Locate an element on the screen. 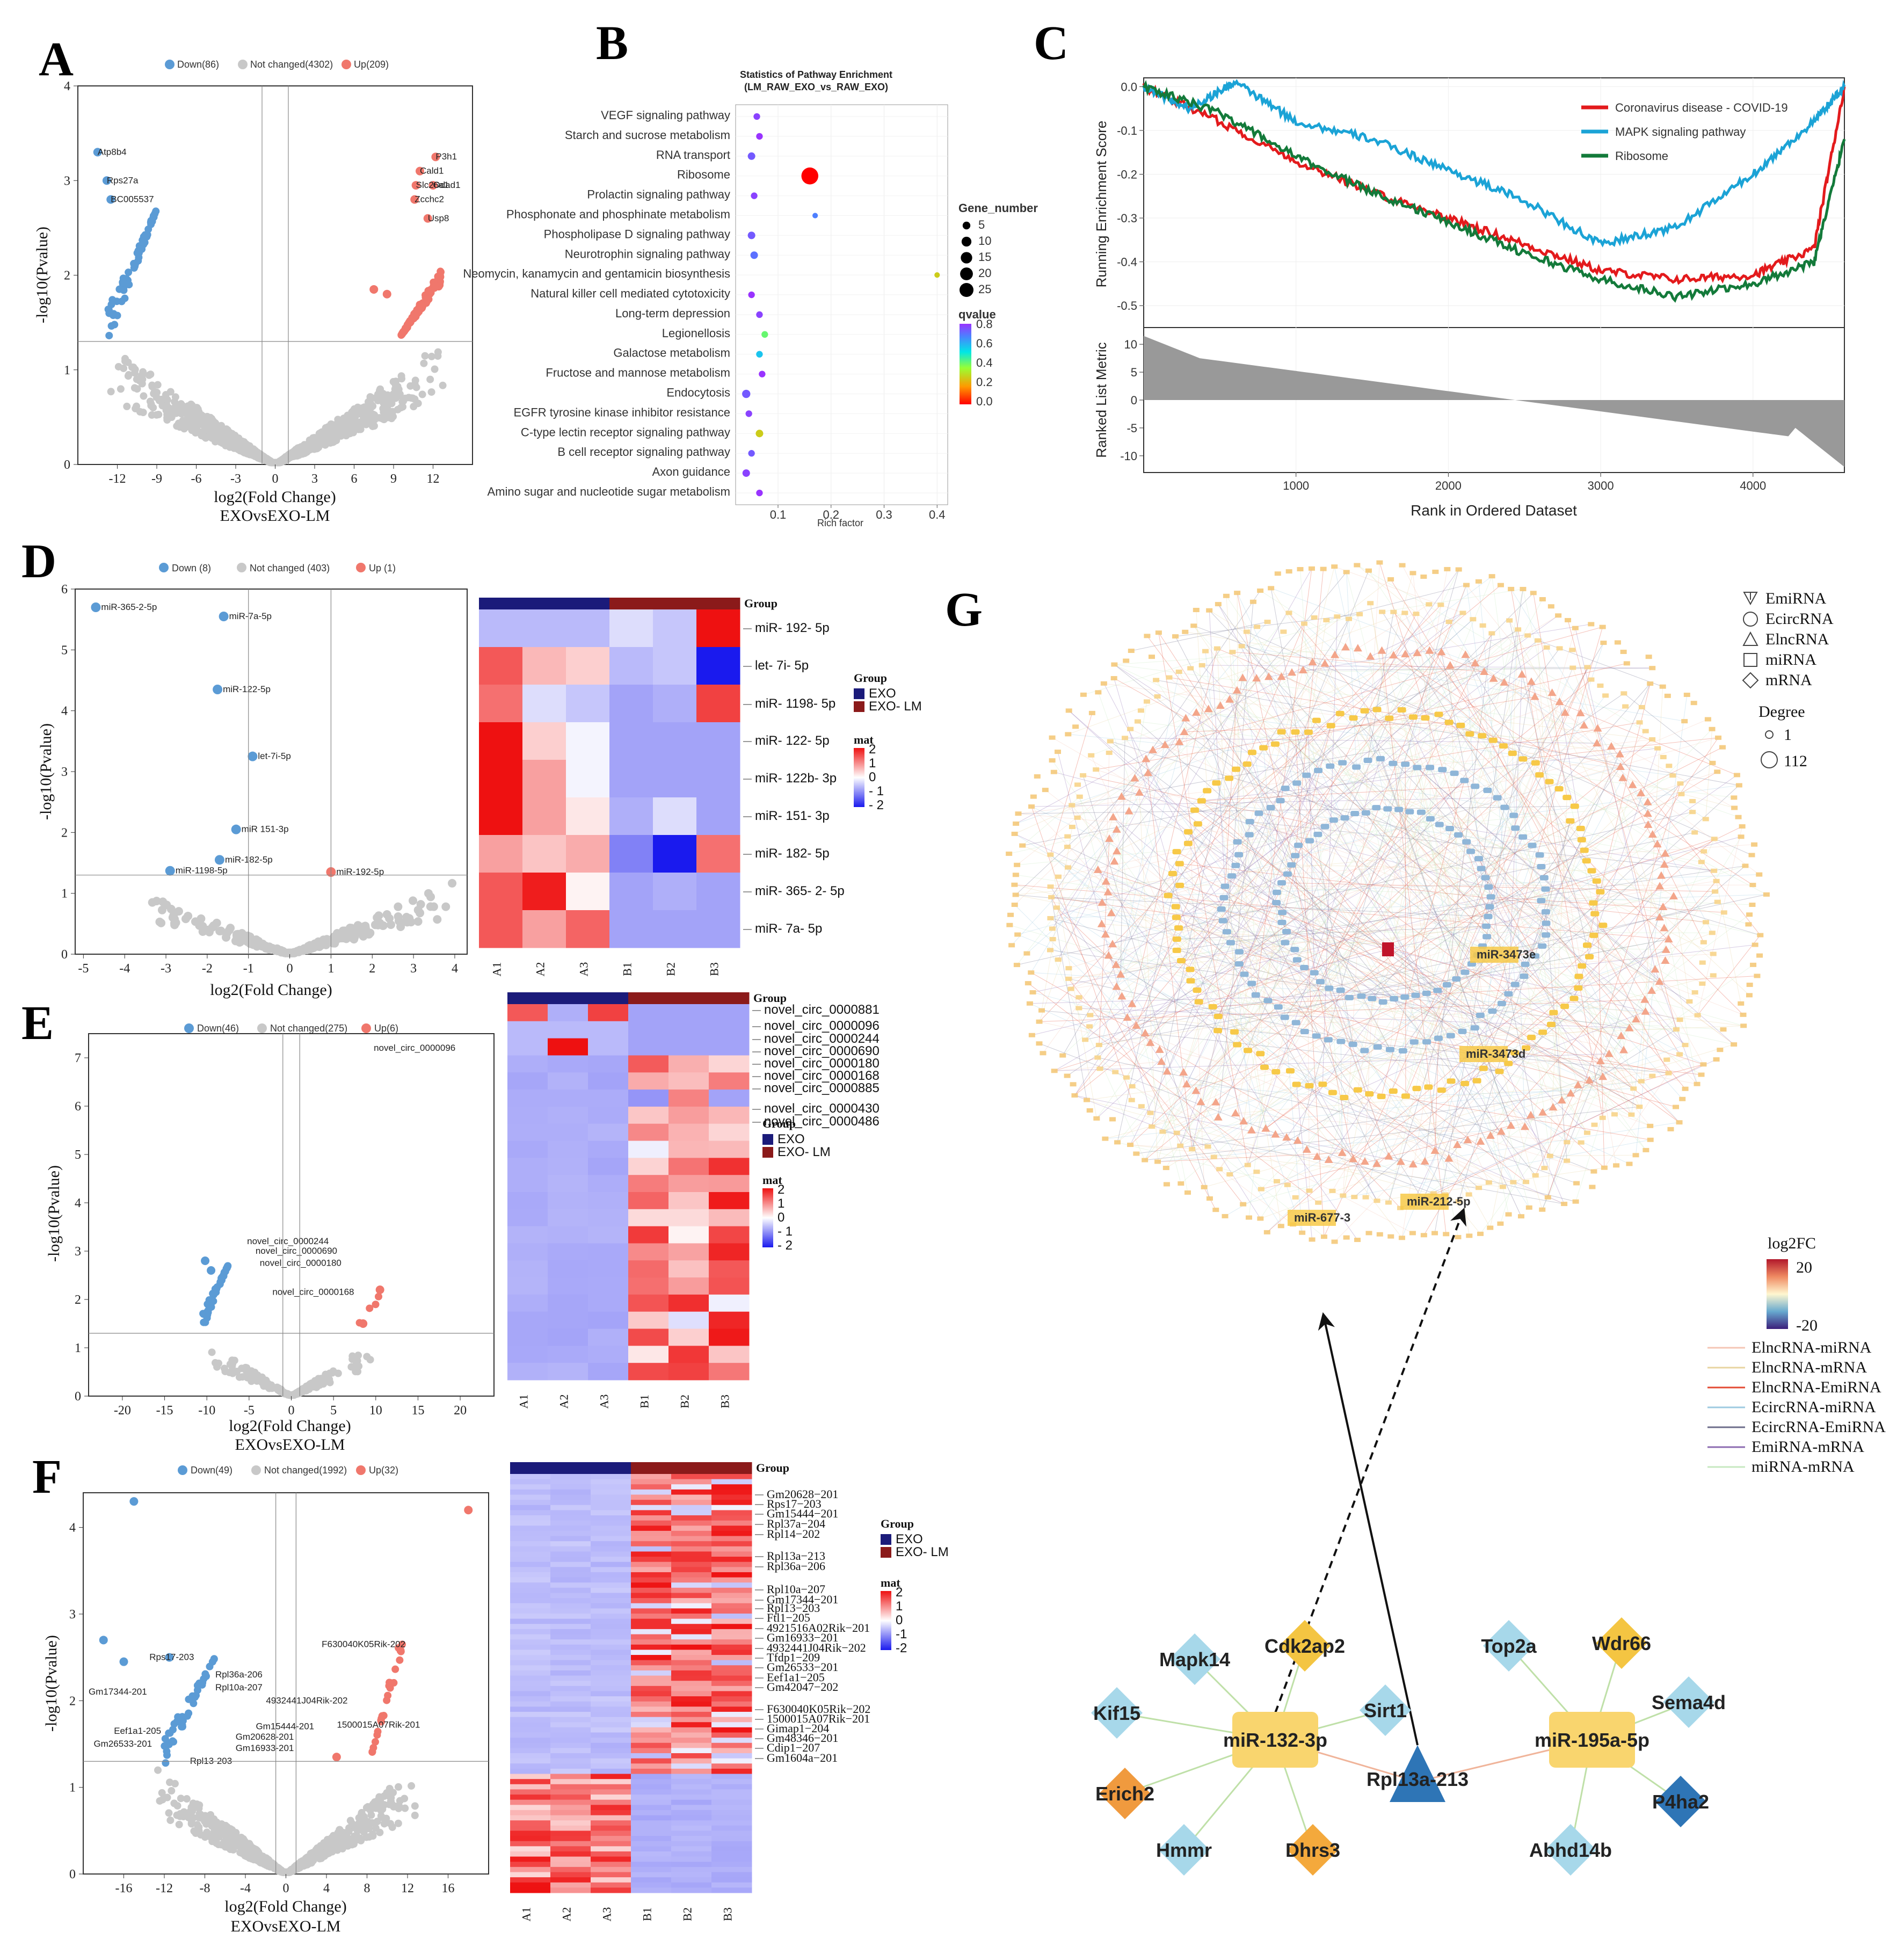 The width and height of the screenshot is (1904, 1954). x-tick-label: -15 is located at coordinates (165, 1411).